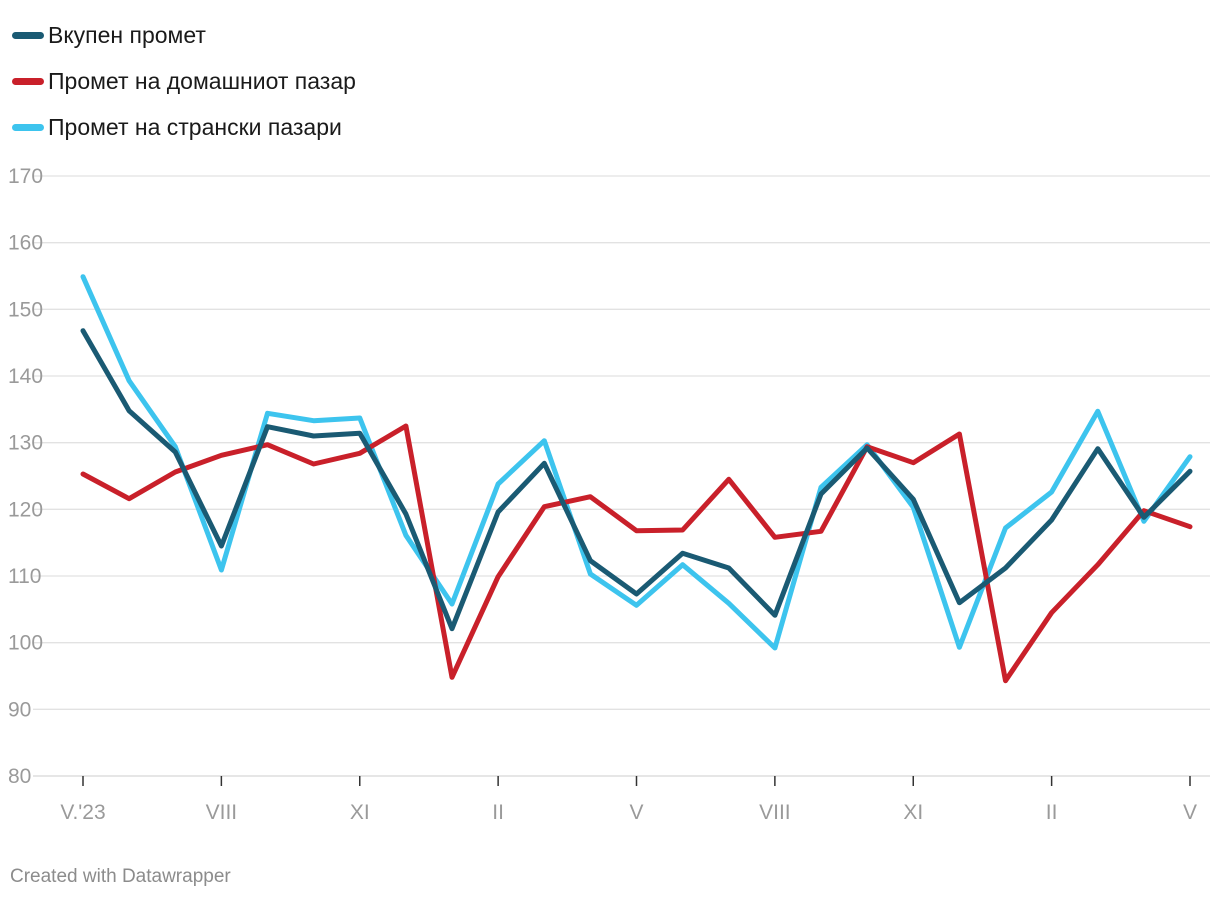  I want to click on legend-label: Вкупен промет, so click(127, 34).